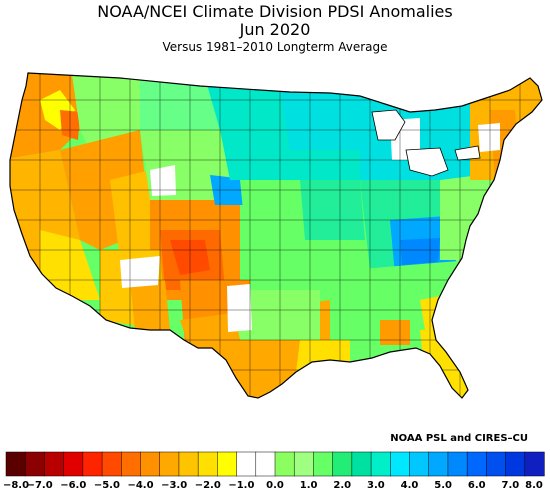  Describe the element at coordinates (174, 485) in the screenshot. I see `colorbar-tick-label: −3.0` at that location.